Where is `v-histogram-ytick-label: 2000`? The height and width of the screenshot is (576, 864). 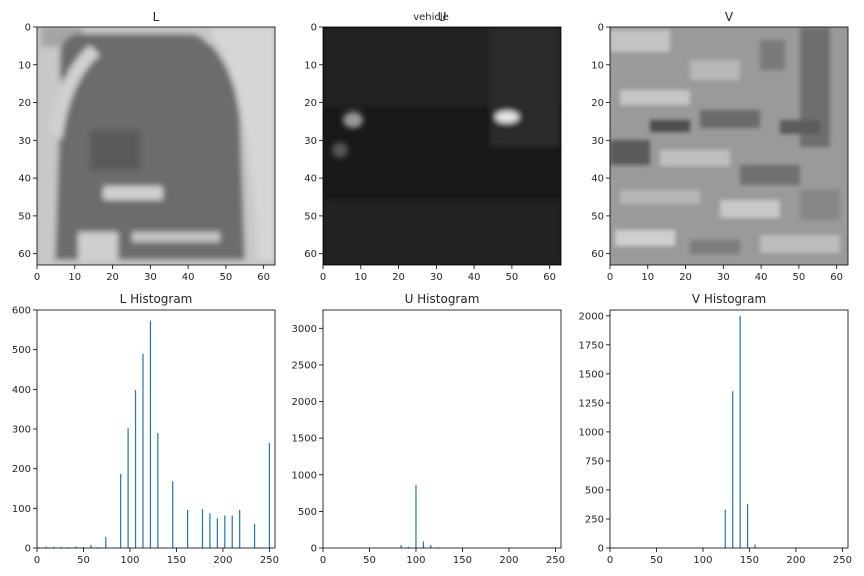 v-histogram-ytick-label: 2000 is located at coordinates (591, 316).